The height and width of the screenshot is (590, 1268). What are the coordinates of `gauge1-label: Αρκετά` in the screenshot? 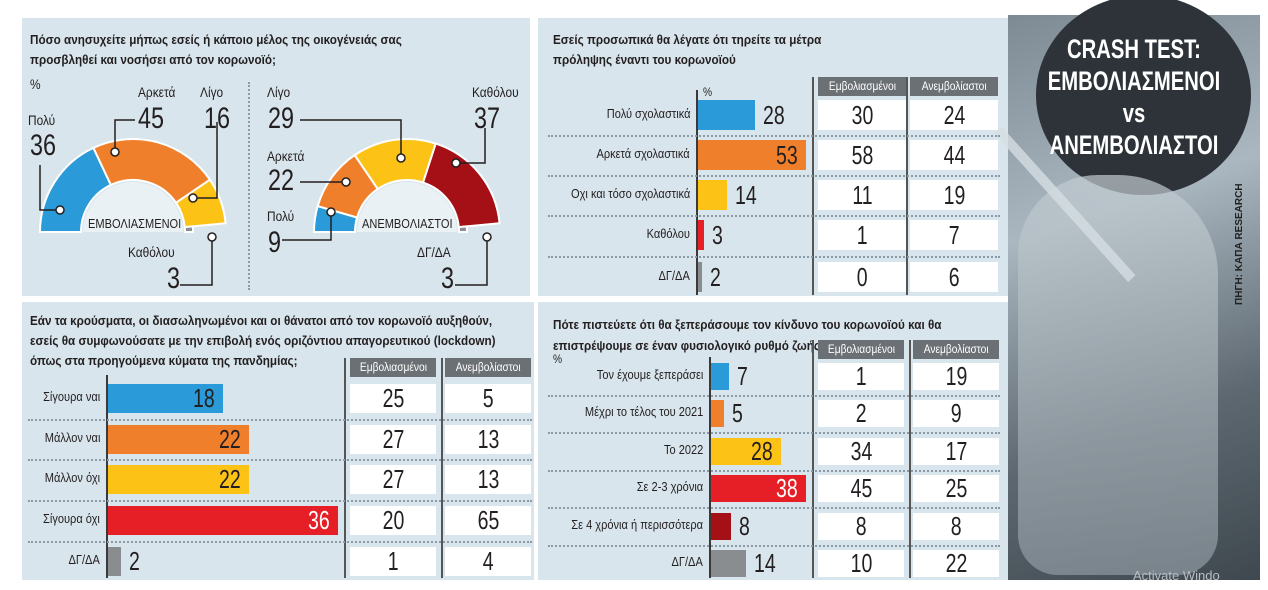 It's located at (157, 92).